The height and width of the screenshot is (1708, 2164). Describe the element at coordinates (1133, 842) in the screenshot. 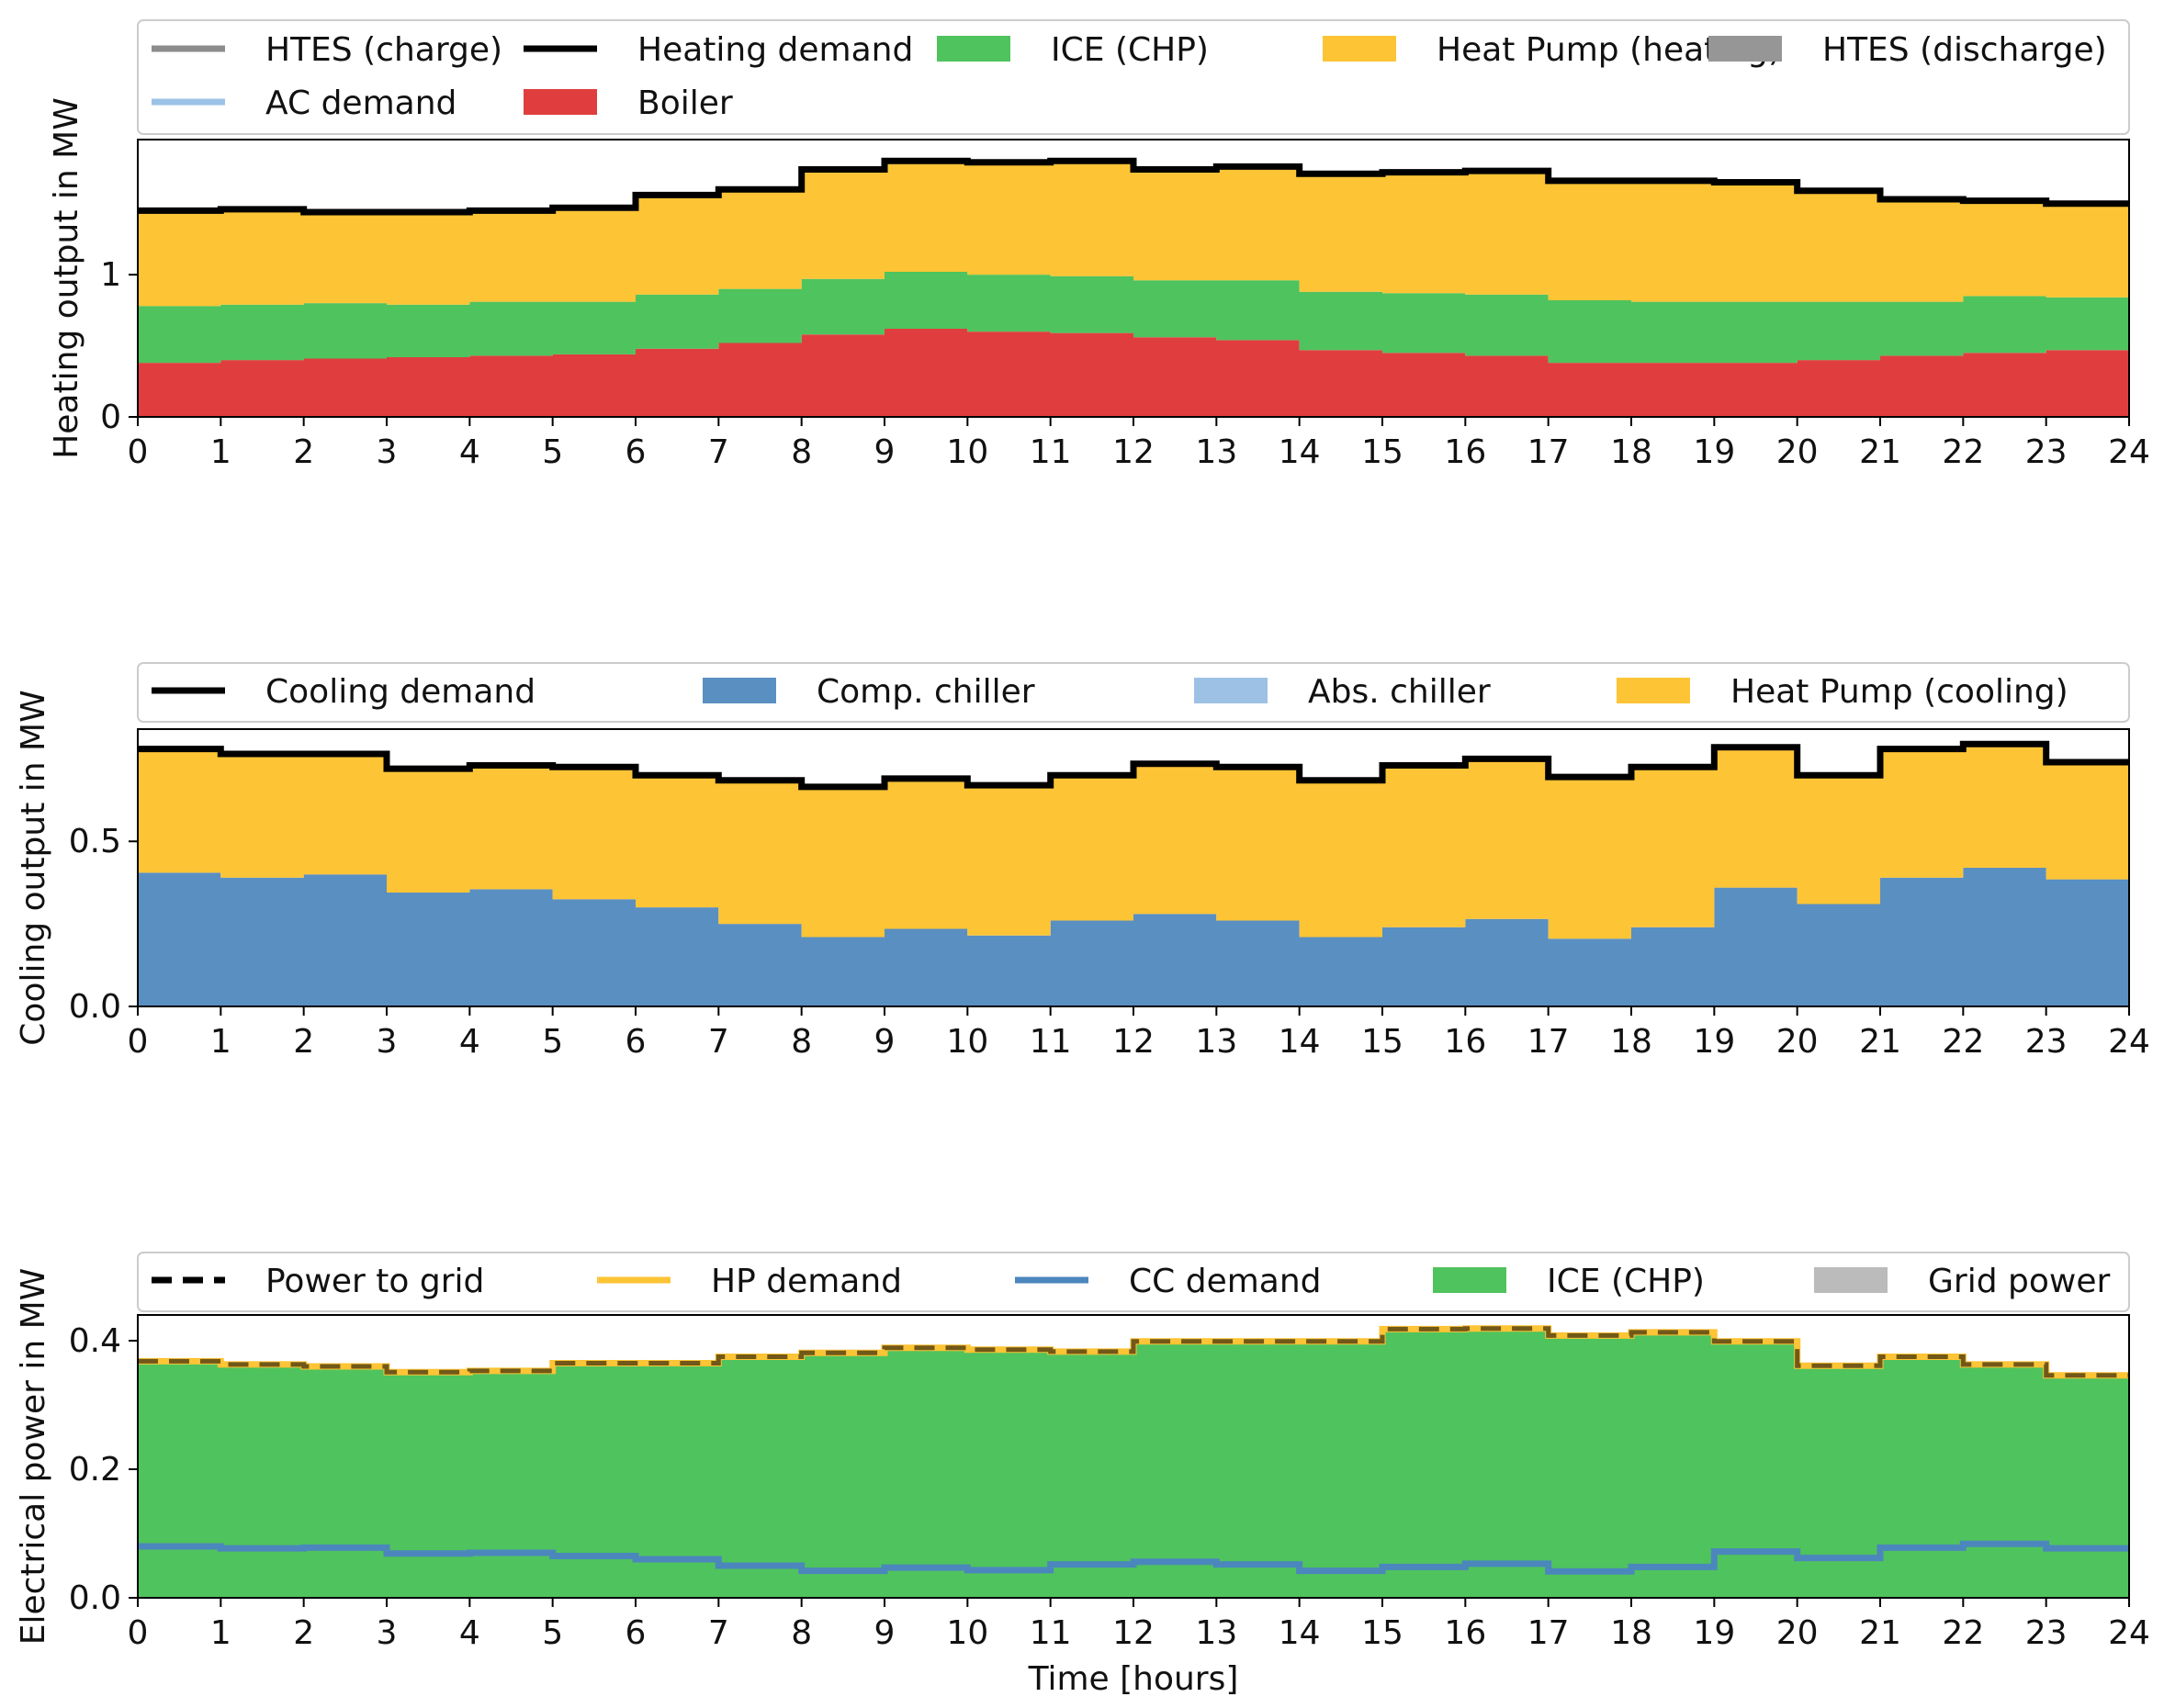

I see `area-heat-pump-cooling-` at that location.